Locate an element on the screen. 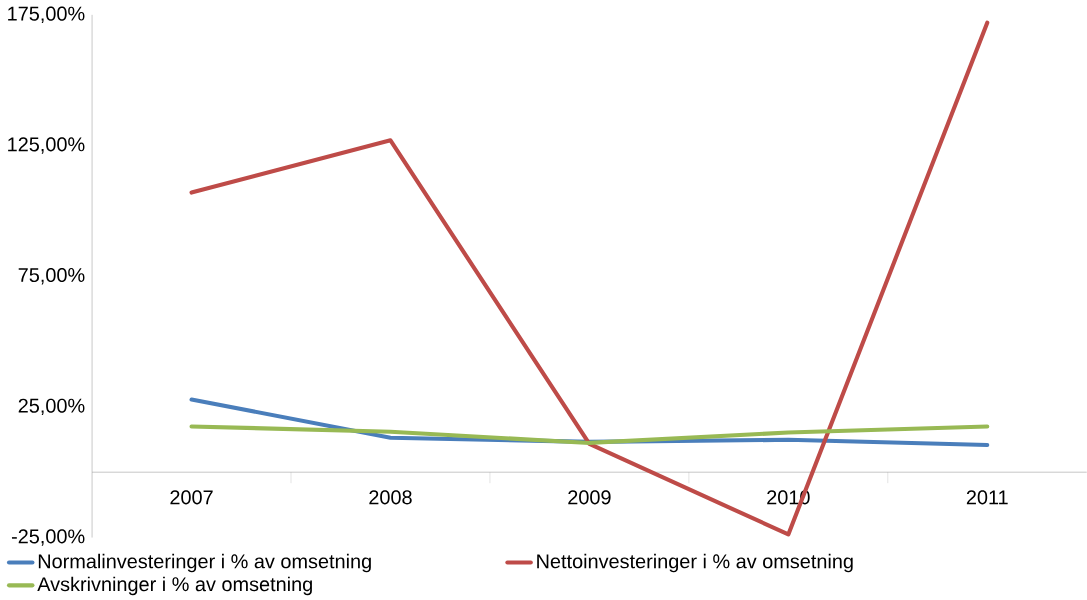  x-tick-label: 2007 is located at coordinates (191, 497).